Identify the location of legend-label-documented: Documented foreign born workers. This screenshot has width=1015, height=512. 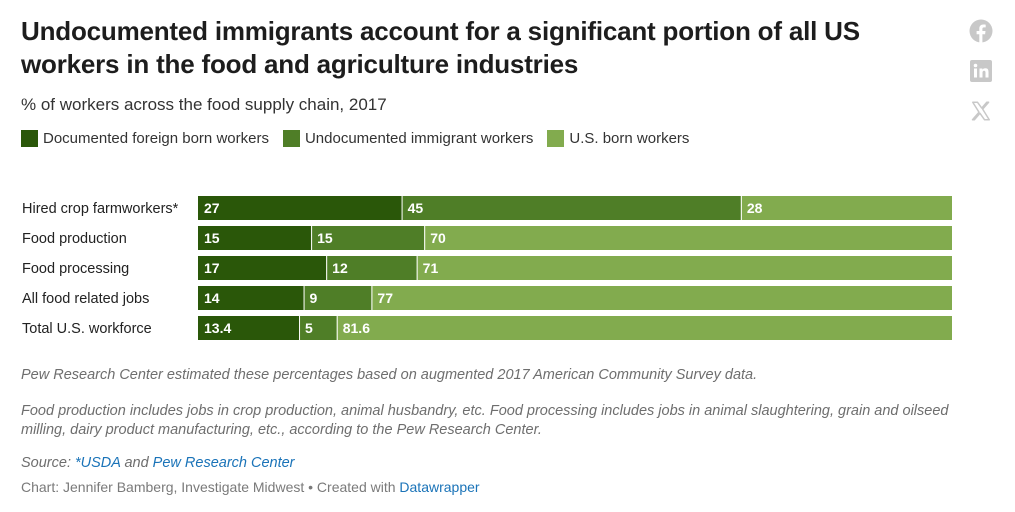
(156, 138).